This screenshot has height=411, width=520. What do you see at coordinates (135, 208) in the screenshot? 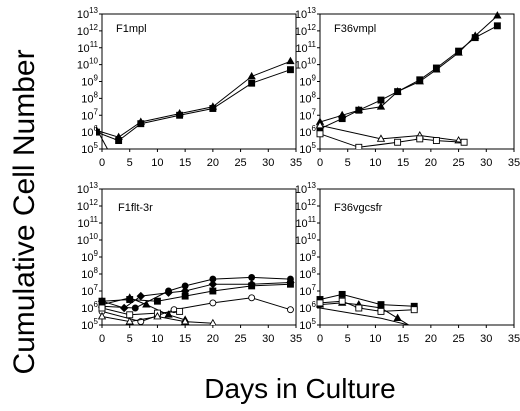
I see `panel-title: F1flt-3r` at bounding box center [135, 208].